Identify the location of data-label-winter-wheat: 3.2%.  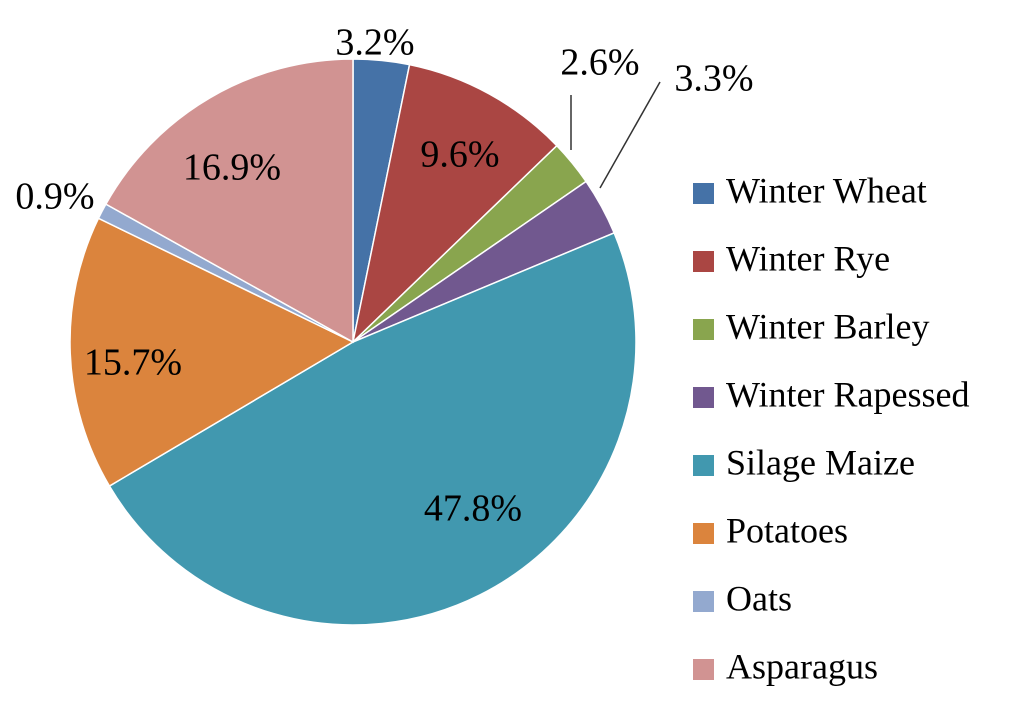
(374, 43).